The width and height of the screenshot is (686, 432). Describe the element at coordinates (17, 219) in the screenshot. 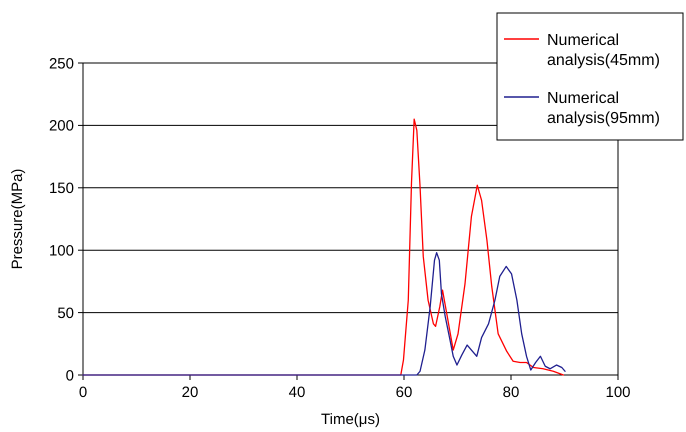

I see `y-axis-title: Pressure(MPa)` at that location.